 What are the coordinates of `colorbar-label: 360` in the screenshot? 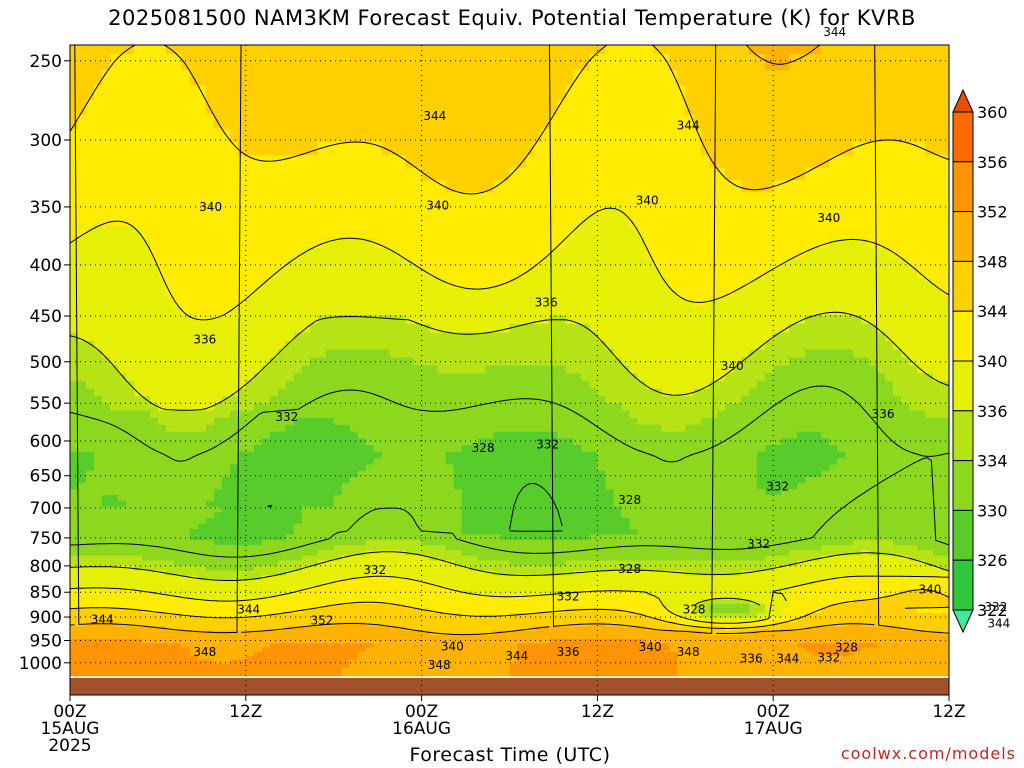 It's located at (992, 112).